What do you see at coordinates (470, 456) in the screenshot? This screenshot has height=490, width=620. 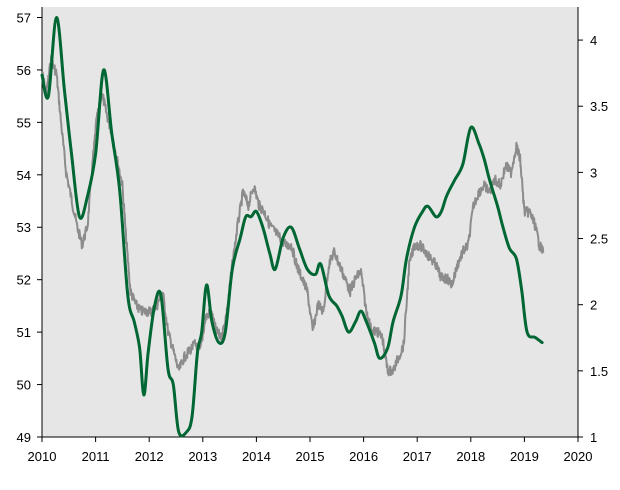 I see `x-tick-label: 2018` at bounding box center [470, 456].